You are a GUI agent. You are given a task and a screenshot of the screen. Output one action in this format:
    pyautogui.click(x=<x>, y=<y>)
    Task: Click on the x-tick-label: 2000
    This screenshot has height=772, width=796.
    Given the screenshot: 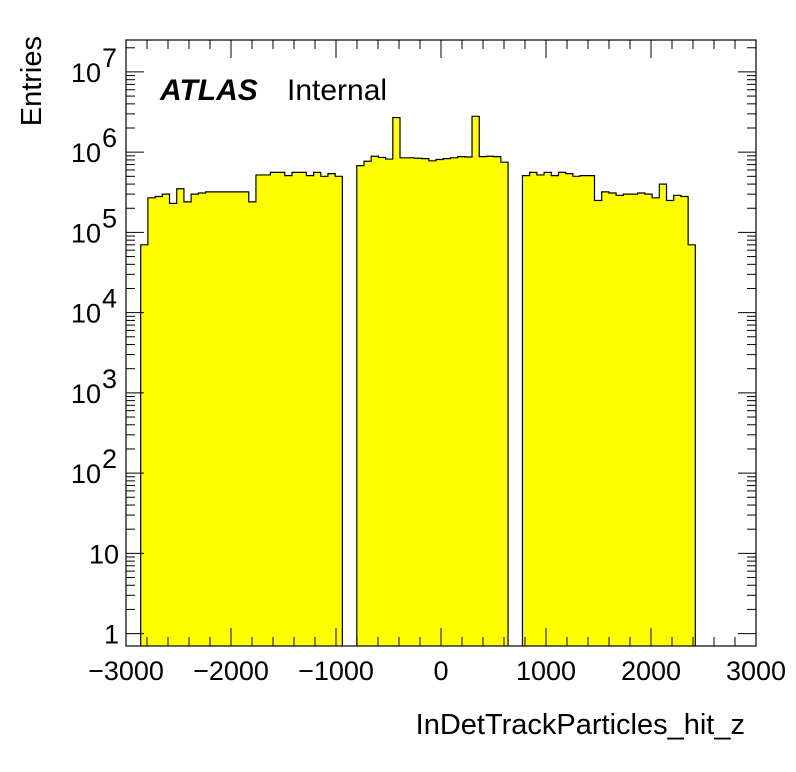 What is the action you would take?
    pyautogui.click(x=651, y=671)
    